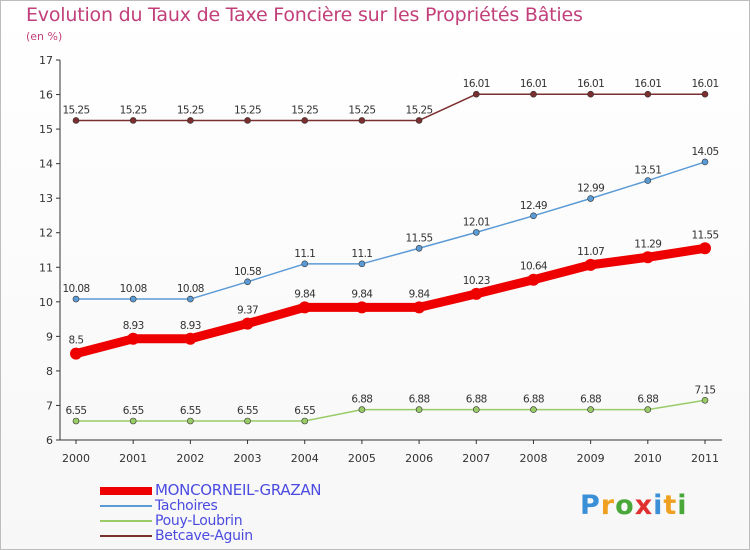 The height and width of the screenshot is (550, 750). Describe the element at coordinates (133, 458) in the screenshot. I see `x-tick-label: 2001` at that location.